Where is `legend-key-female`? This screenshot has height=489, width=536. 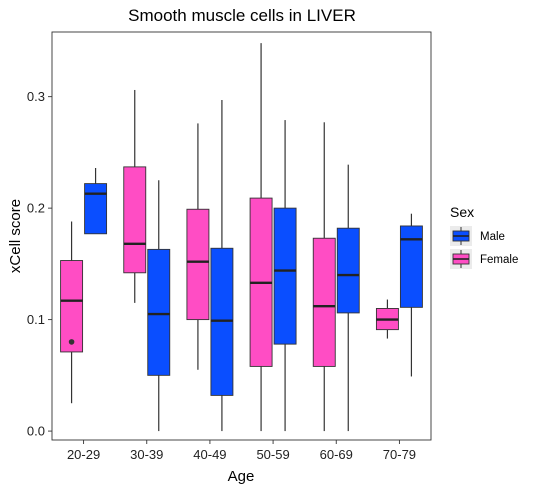
legend-key-female is located at coordinates (461, 259).